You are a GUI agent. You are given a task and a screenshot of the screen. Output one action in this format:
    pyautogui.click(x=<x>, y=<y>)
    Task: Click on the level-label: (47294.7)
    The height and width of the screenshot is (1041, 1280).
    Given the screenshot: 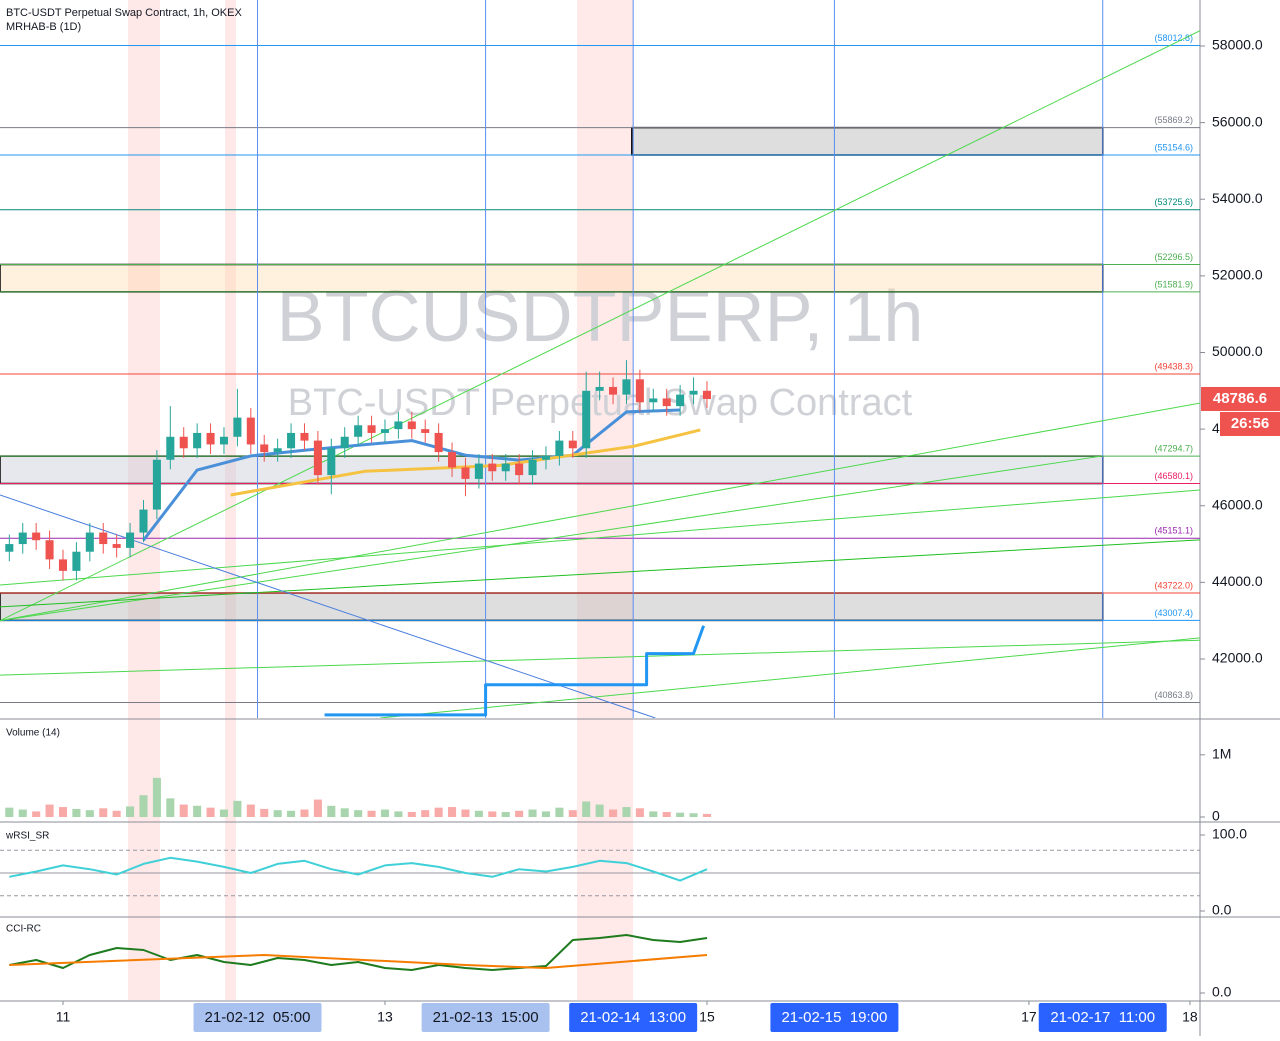 What is the action you would take?
    pyautogui.click(x=1173, y=449)
    